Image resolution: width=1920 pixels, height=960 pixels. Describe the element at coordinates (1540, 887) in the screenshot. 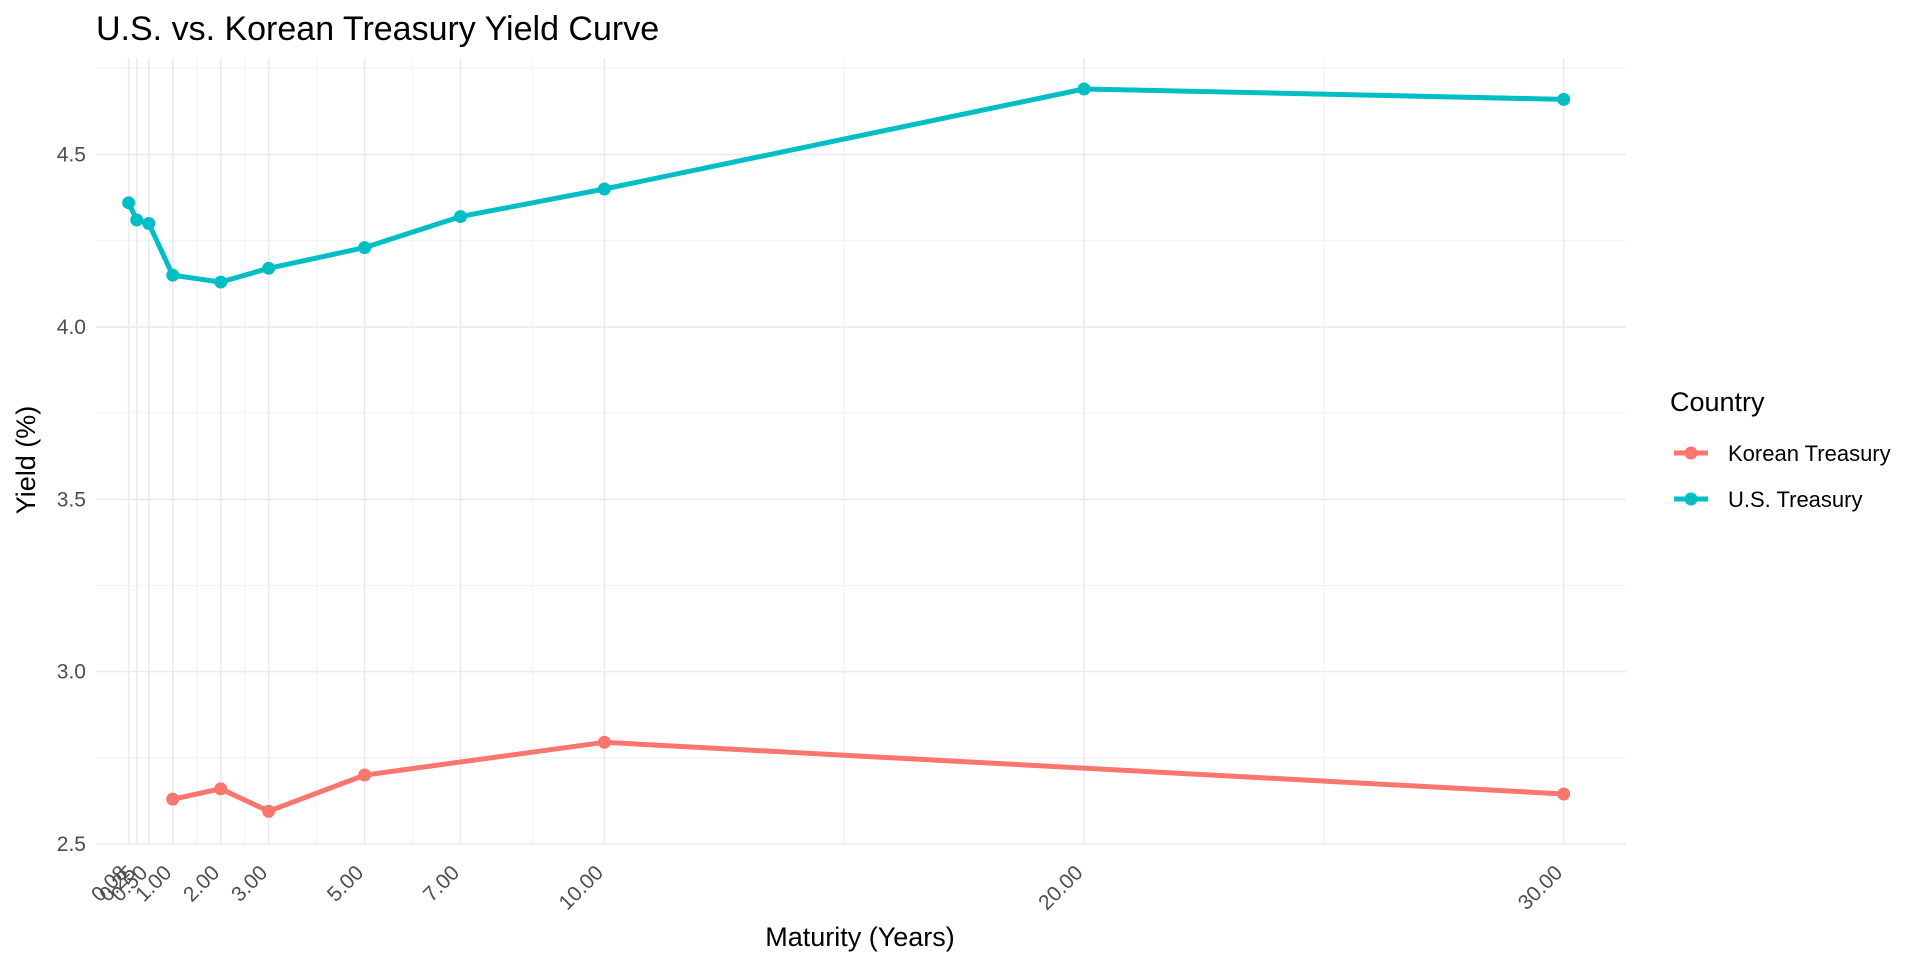

I see `x-tick-label: 30.00` at that location.